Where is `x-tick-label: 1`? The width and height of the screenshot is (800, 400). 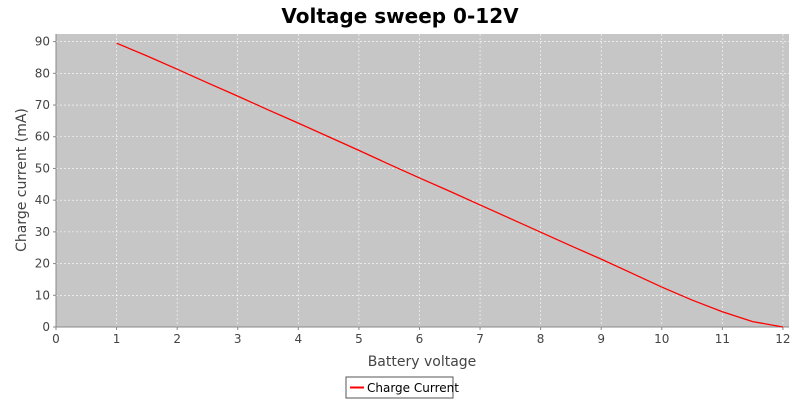 x-tick-label: 1 is located at coordinates (117, 339).